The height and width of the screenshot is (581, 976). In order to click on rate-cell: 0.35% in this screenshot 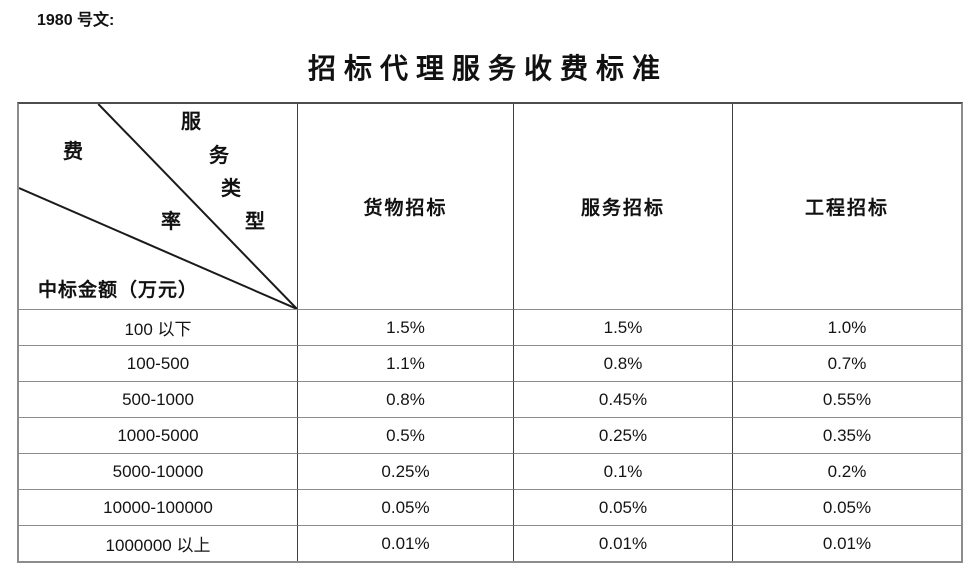, I will do `click(847, 435)`.